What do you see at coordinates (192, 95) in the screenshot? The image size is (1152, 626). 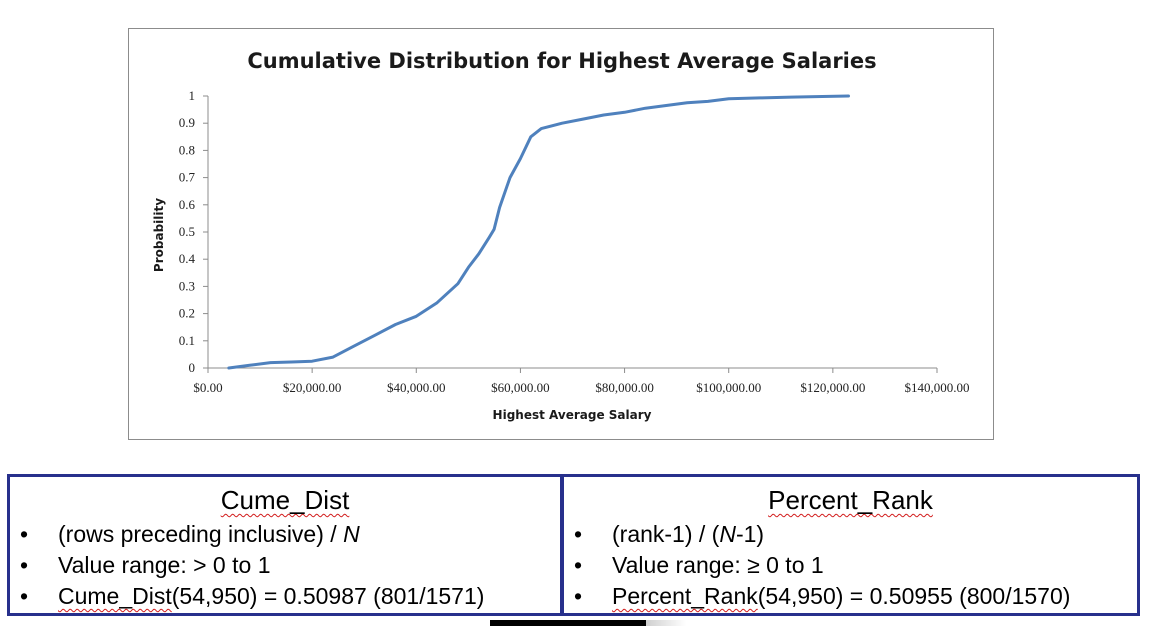 I see `y-tick-label: 1` at bounding box center [192, 95].